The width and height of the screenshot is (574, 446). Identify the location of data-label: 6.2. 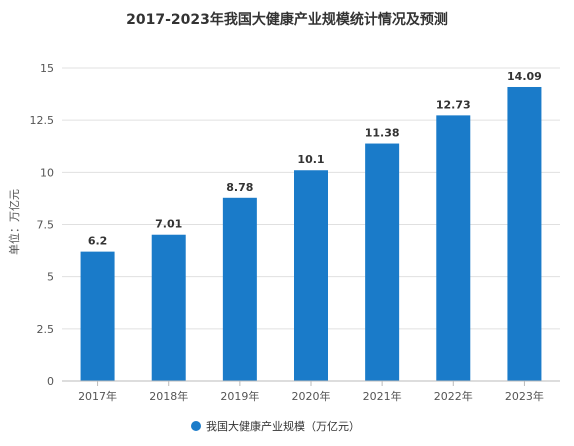
(98, 241).